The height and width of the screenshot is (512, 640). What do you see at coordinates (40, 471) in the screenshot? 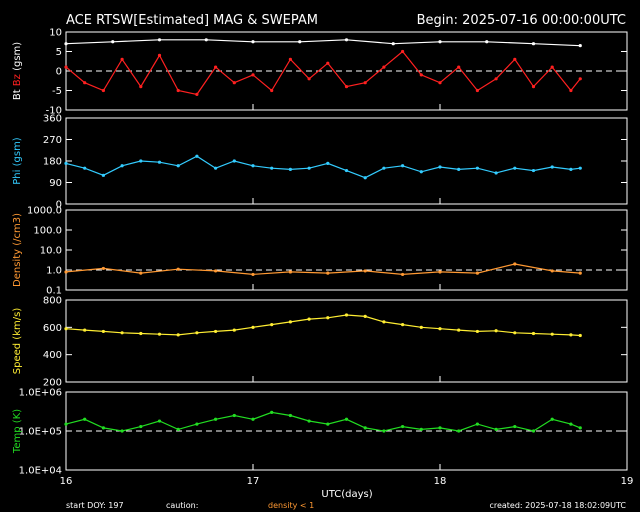
I see `y-tick-label-4-2: 1.0E+04` at bounding box center [40, 471].